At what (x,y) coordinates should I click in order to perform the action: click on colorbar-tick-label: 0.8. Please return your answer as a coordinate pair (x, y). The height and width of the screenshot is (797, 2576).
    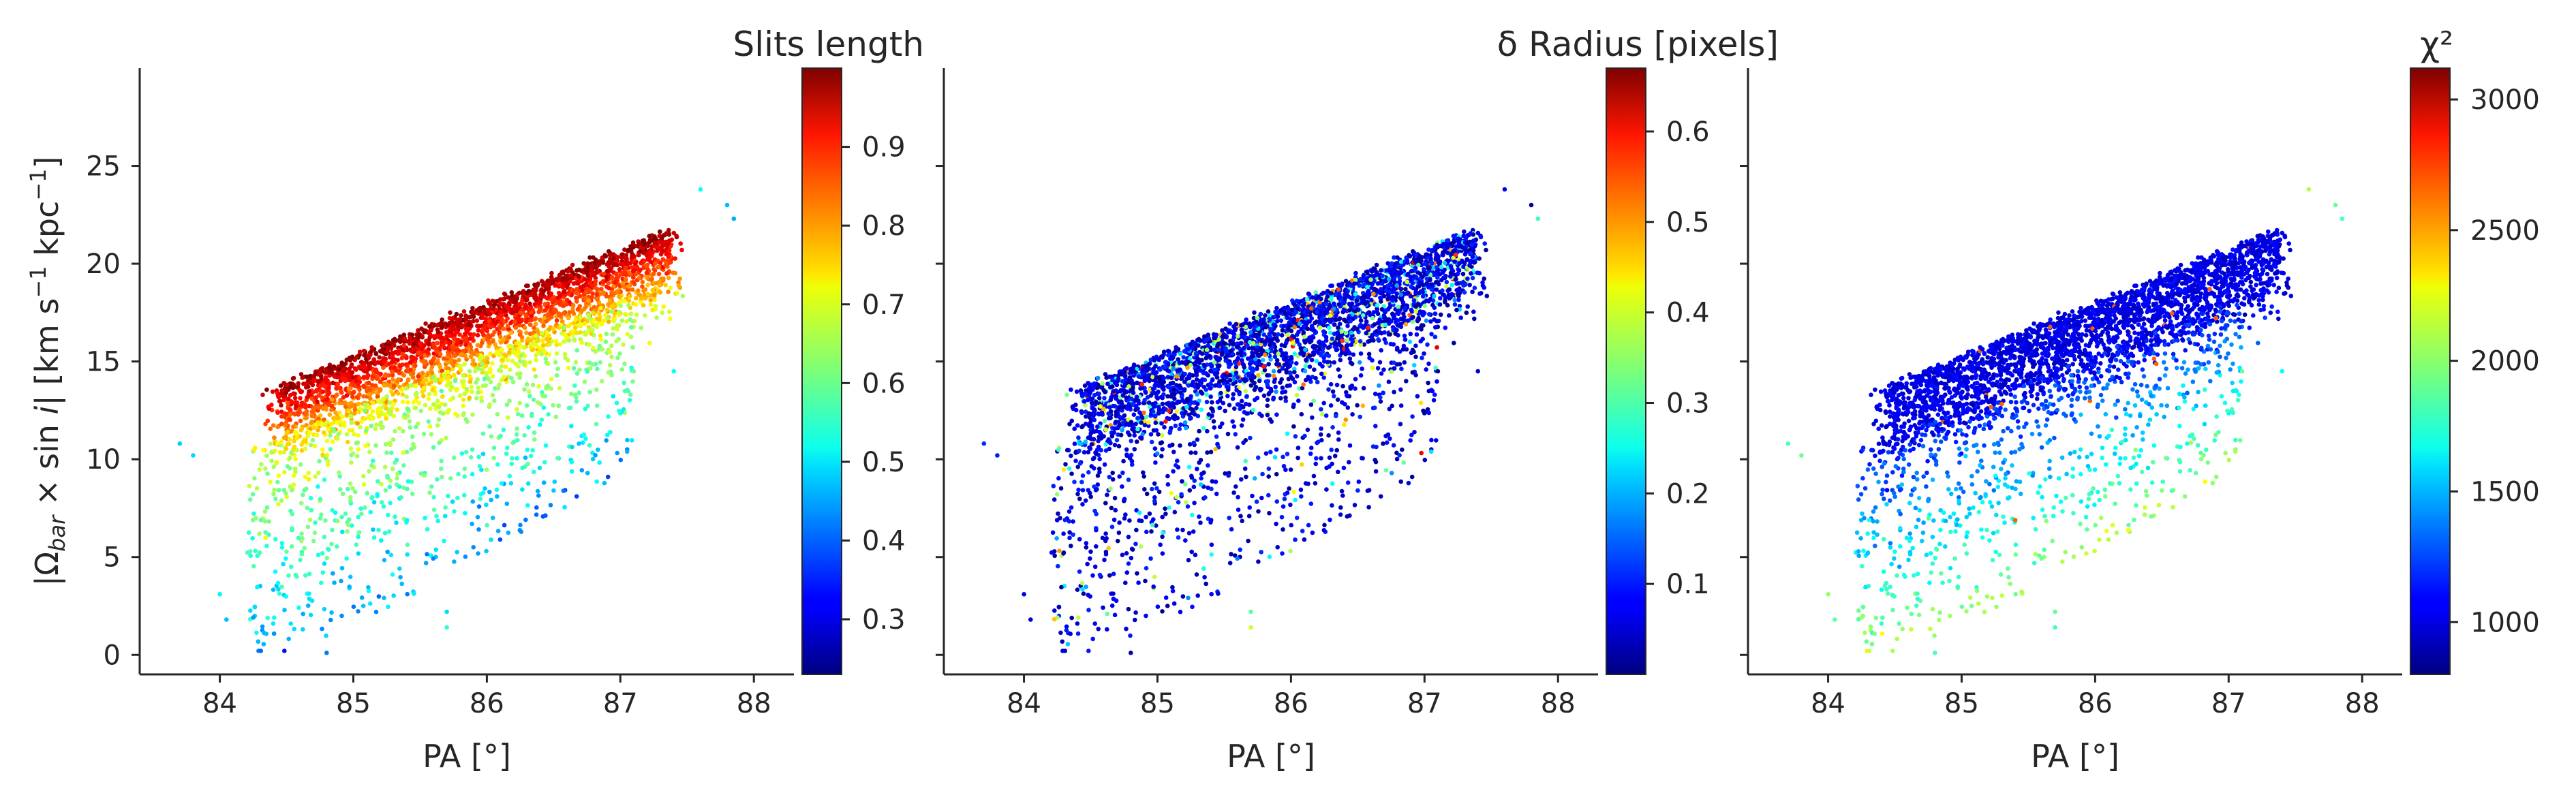
    Looking at the image, I should click on (884, 226).